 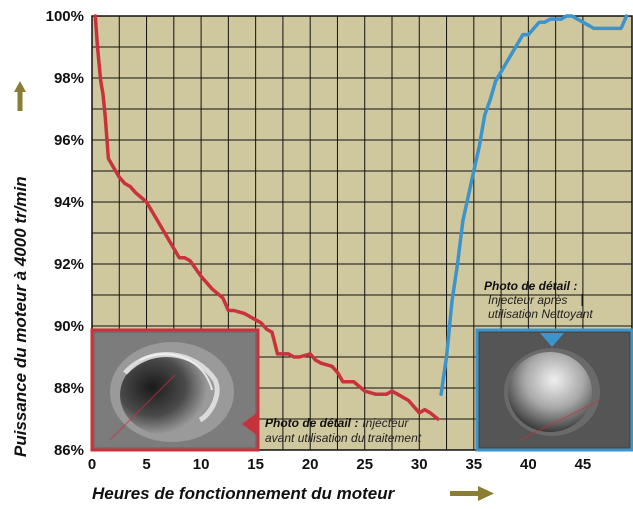 What do you see at coordinates (20, 86) in the screenshot?
I see `y-axis-arrow-icon` at bounding box center [20, 86].